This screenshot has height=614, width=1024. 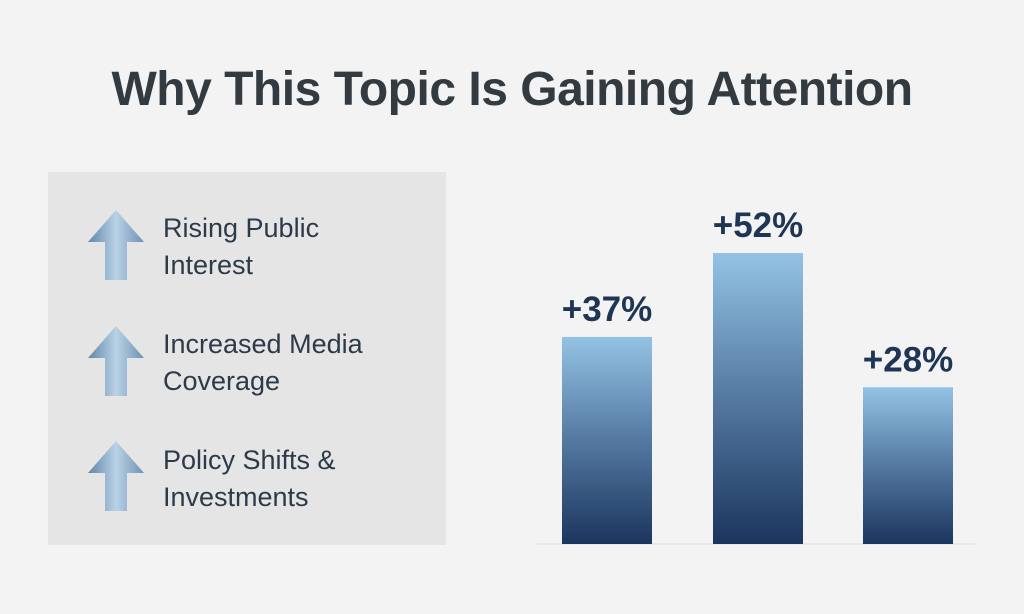 I want to click on highlight-text: Rising Public Interest, so click(x=241, y=246).